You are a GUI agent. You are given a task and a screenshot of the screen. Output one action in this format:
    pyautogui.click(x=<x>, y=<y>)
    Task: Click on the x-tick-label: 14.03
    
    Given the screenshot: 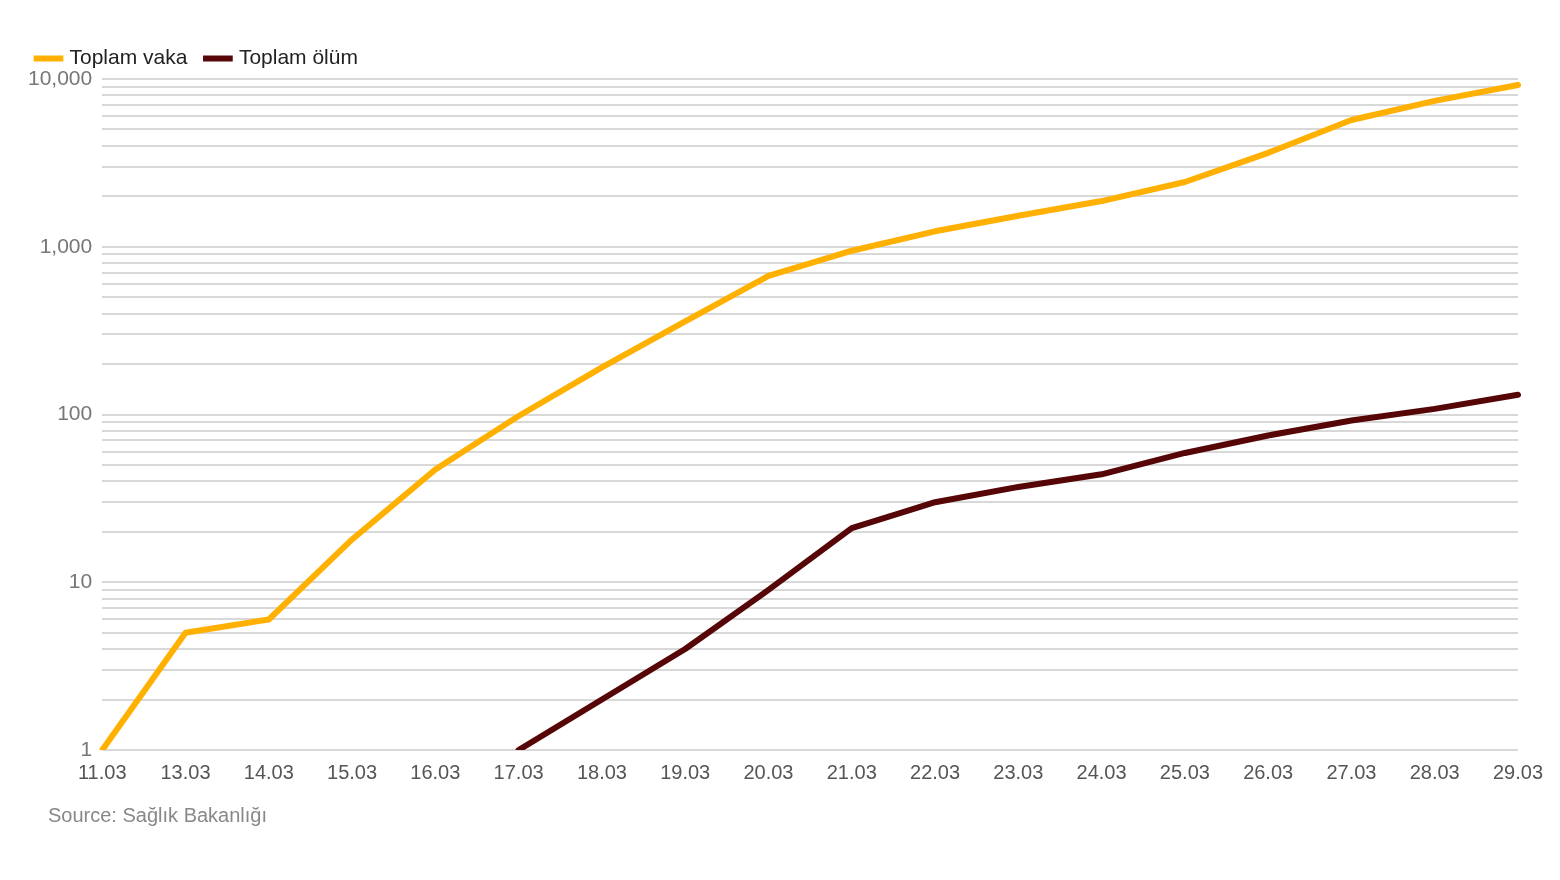 What is the action you would take?
    pyautogui.click(x=268, y=771)
    